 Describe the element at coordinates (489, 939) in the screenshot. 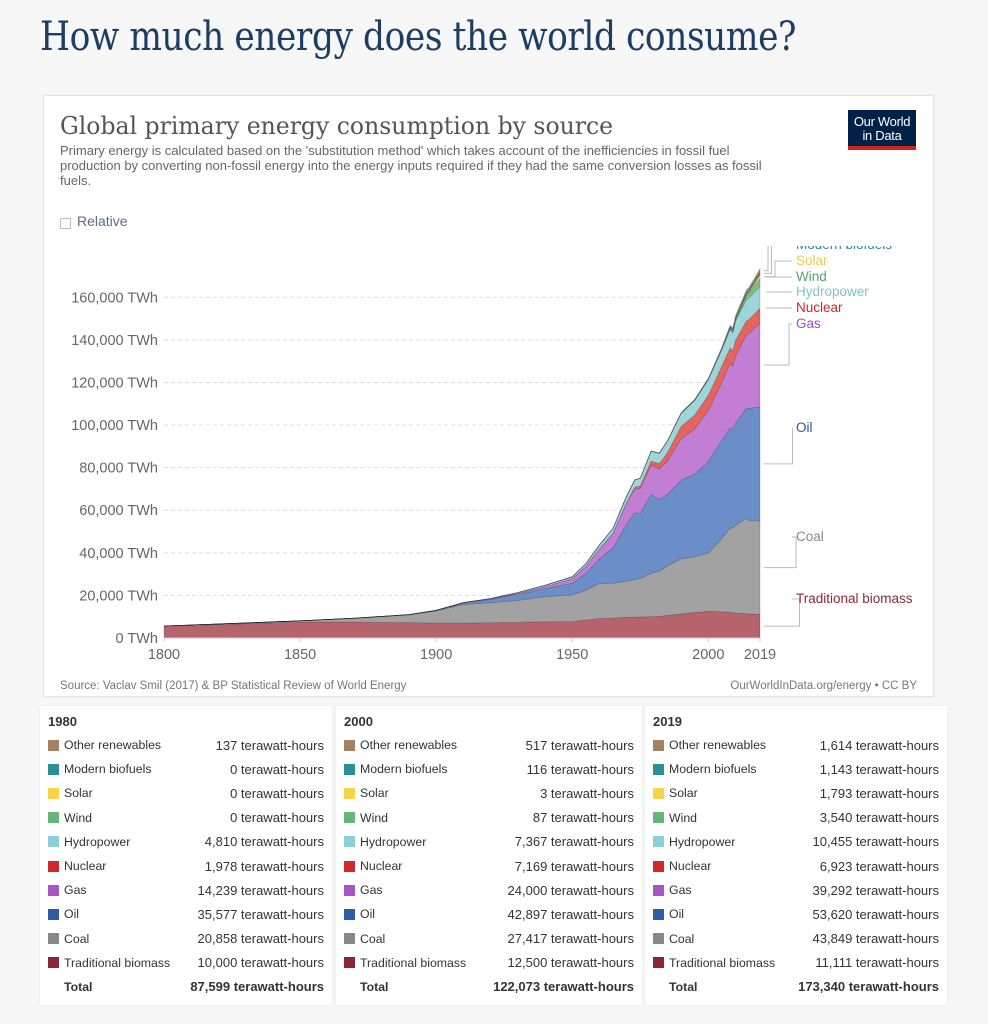

I see `tooltip-row: Coal 27,417 terawatt-hours` at that location.